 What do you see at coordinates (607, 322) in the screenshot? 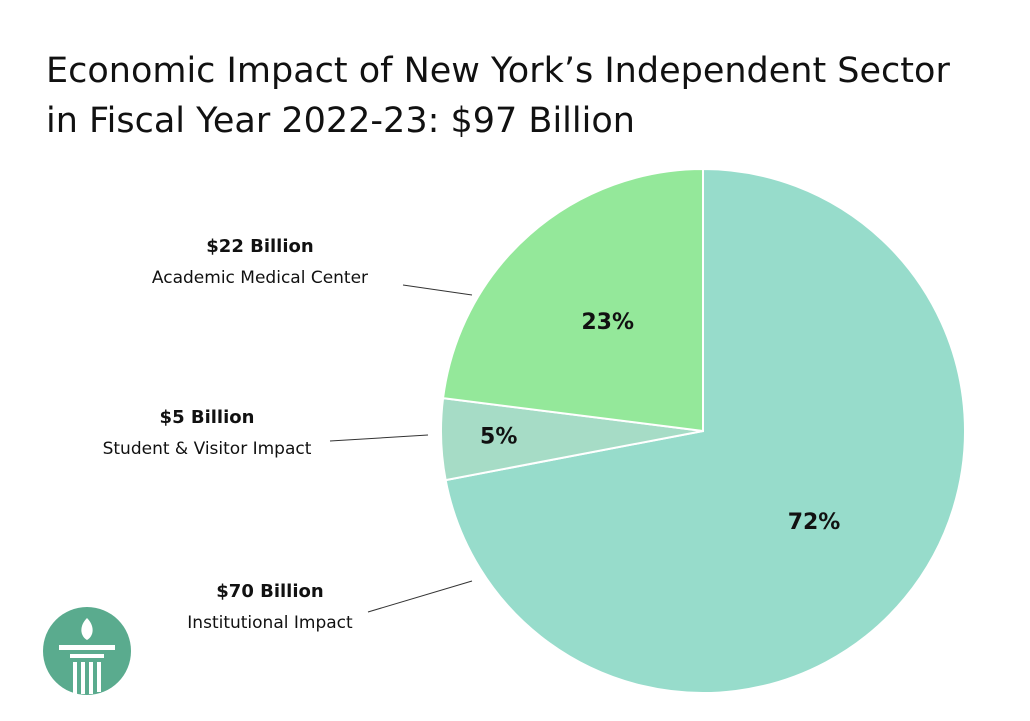
I see `value-label: 23%` at bounding box center [607, 322].